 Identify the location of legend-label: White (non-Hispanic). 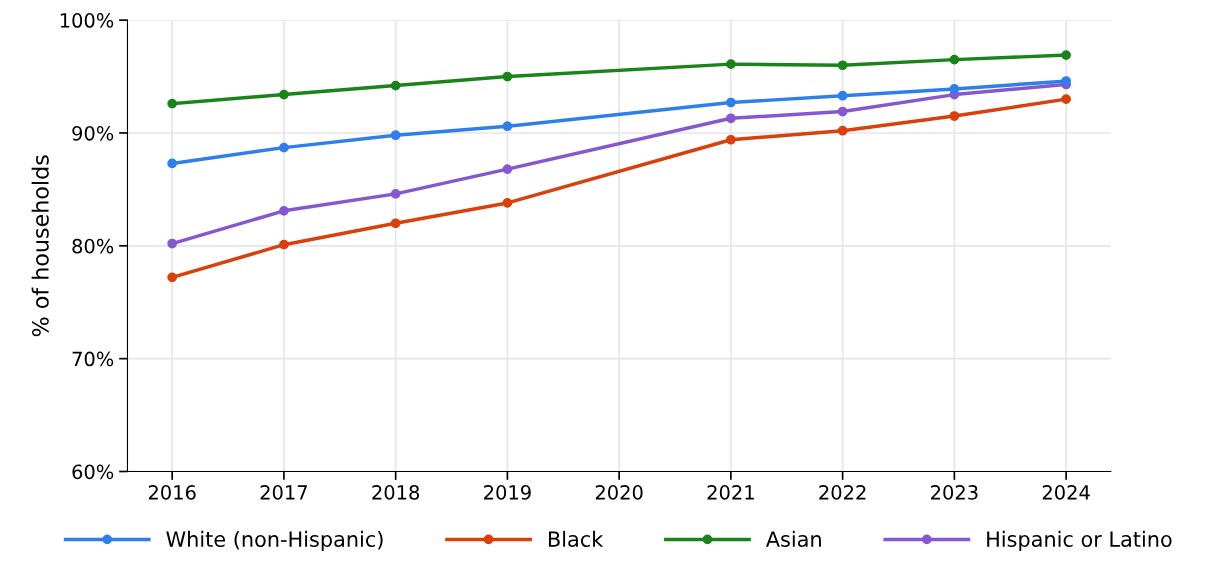
(274, 541).